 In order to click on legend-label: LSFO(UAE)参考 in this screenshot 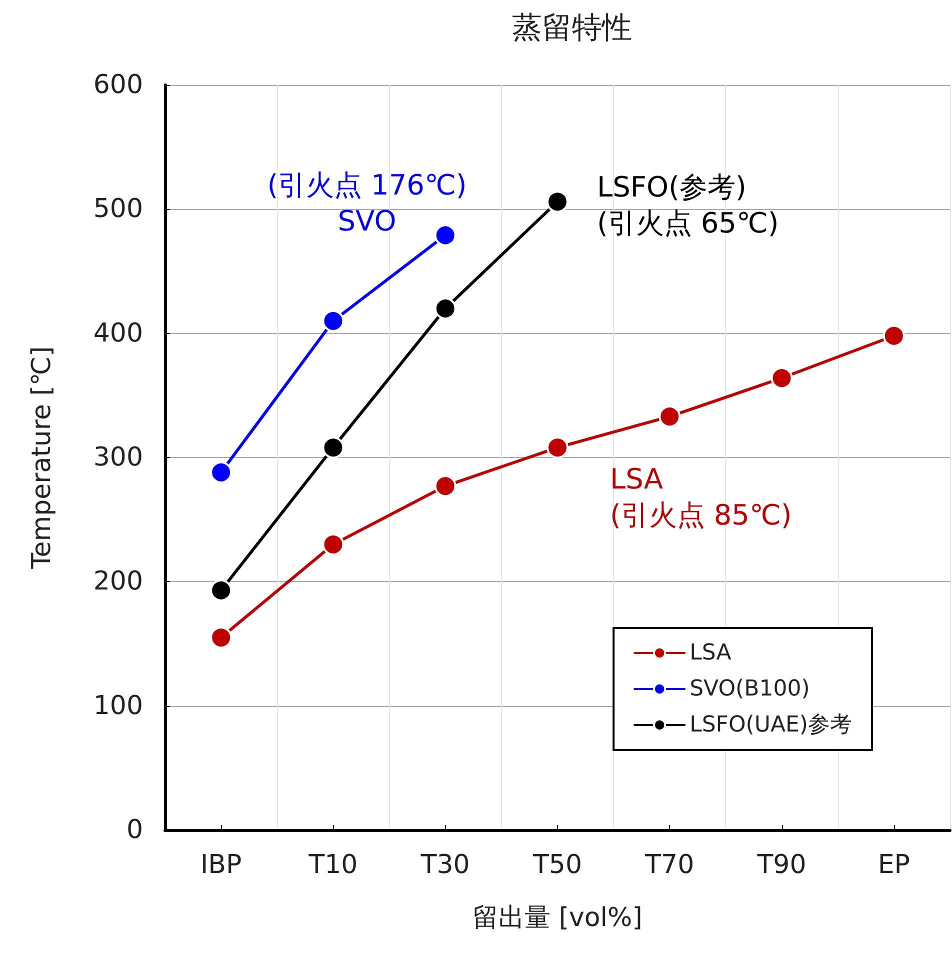, I will do `click(771, 725)`.